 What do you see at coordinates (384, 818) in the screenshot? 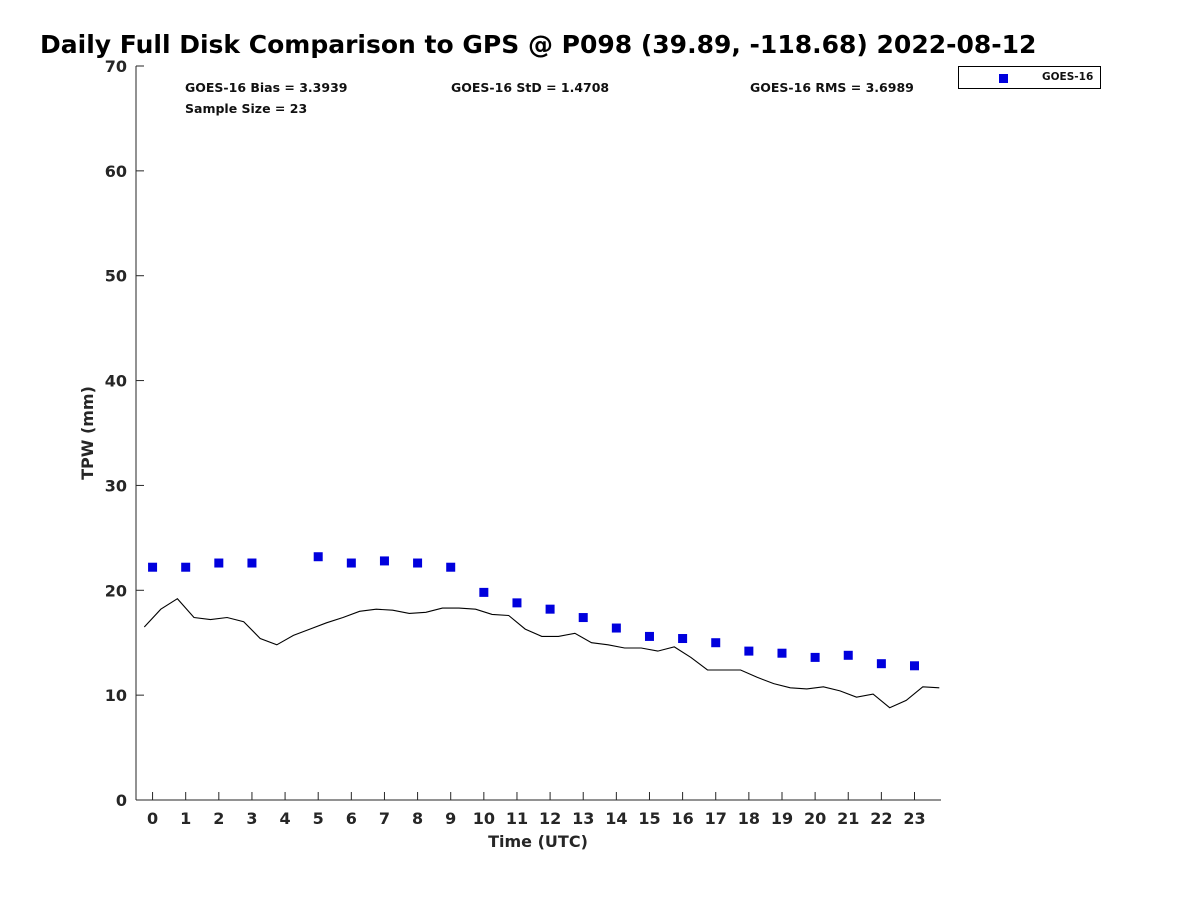
I see `x-tick-label: 7` at bounding box center [384, 818].